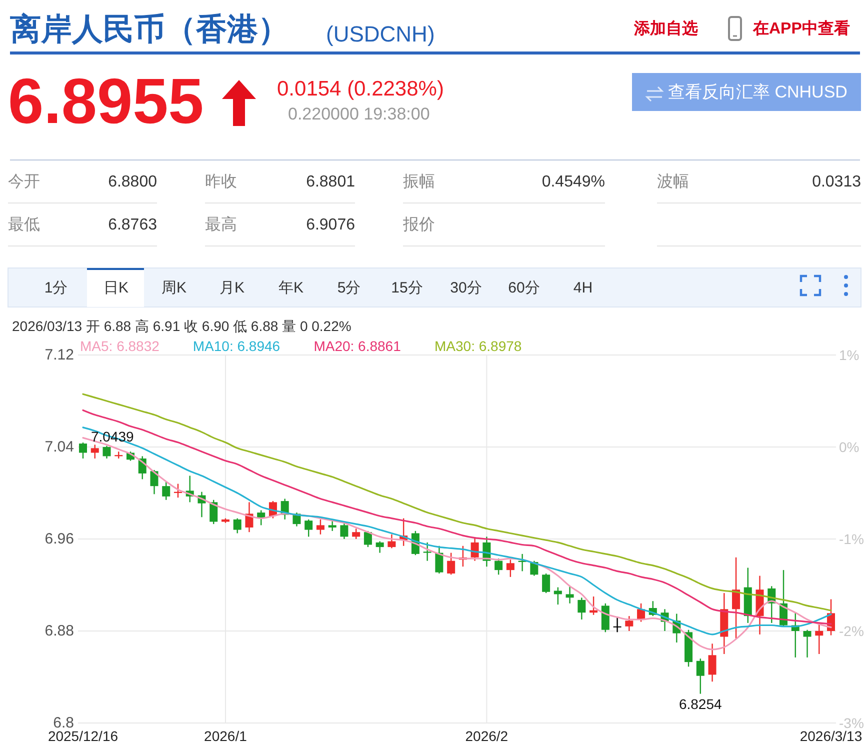 Image resolution: width=866 pixels, height=745 pixels. Describe the element at coordinates (221, 225) in the screenshot. I see `text: 最高` at that location.